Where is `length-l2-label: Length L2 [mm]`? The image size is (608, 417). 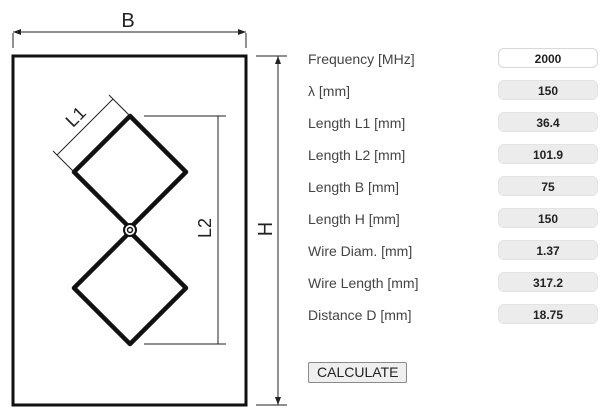
length-l2-label: Length L2 [mm] is located at coordinates (357, 155).